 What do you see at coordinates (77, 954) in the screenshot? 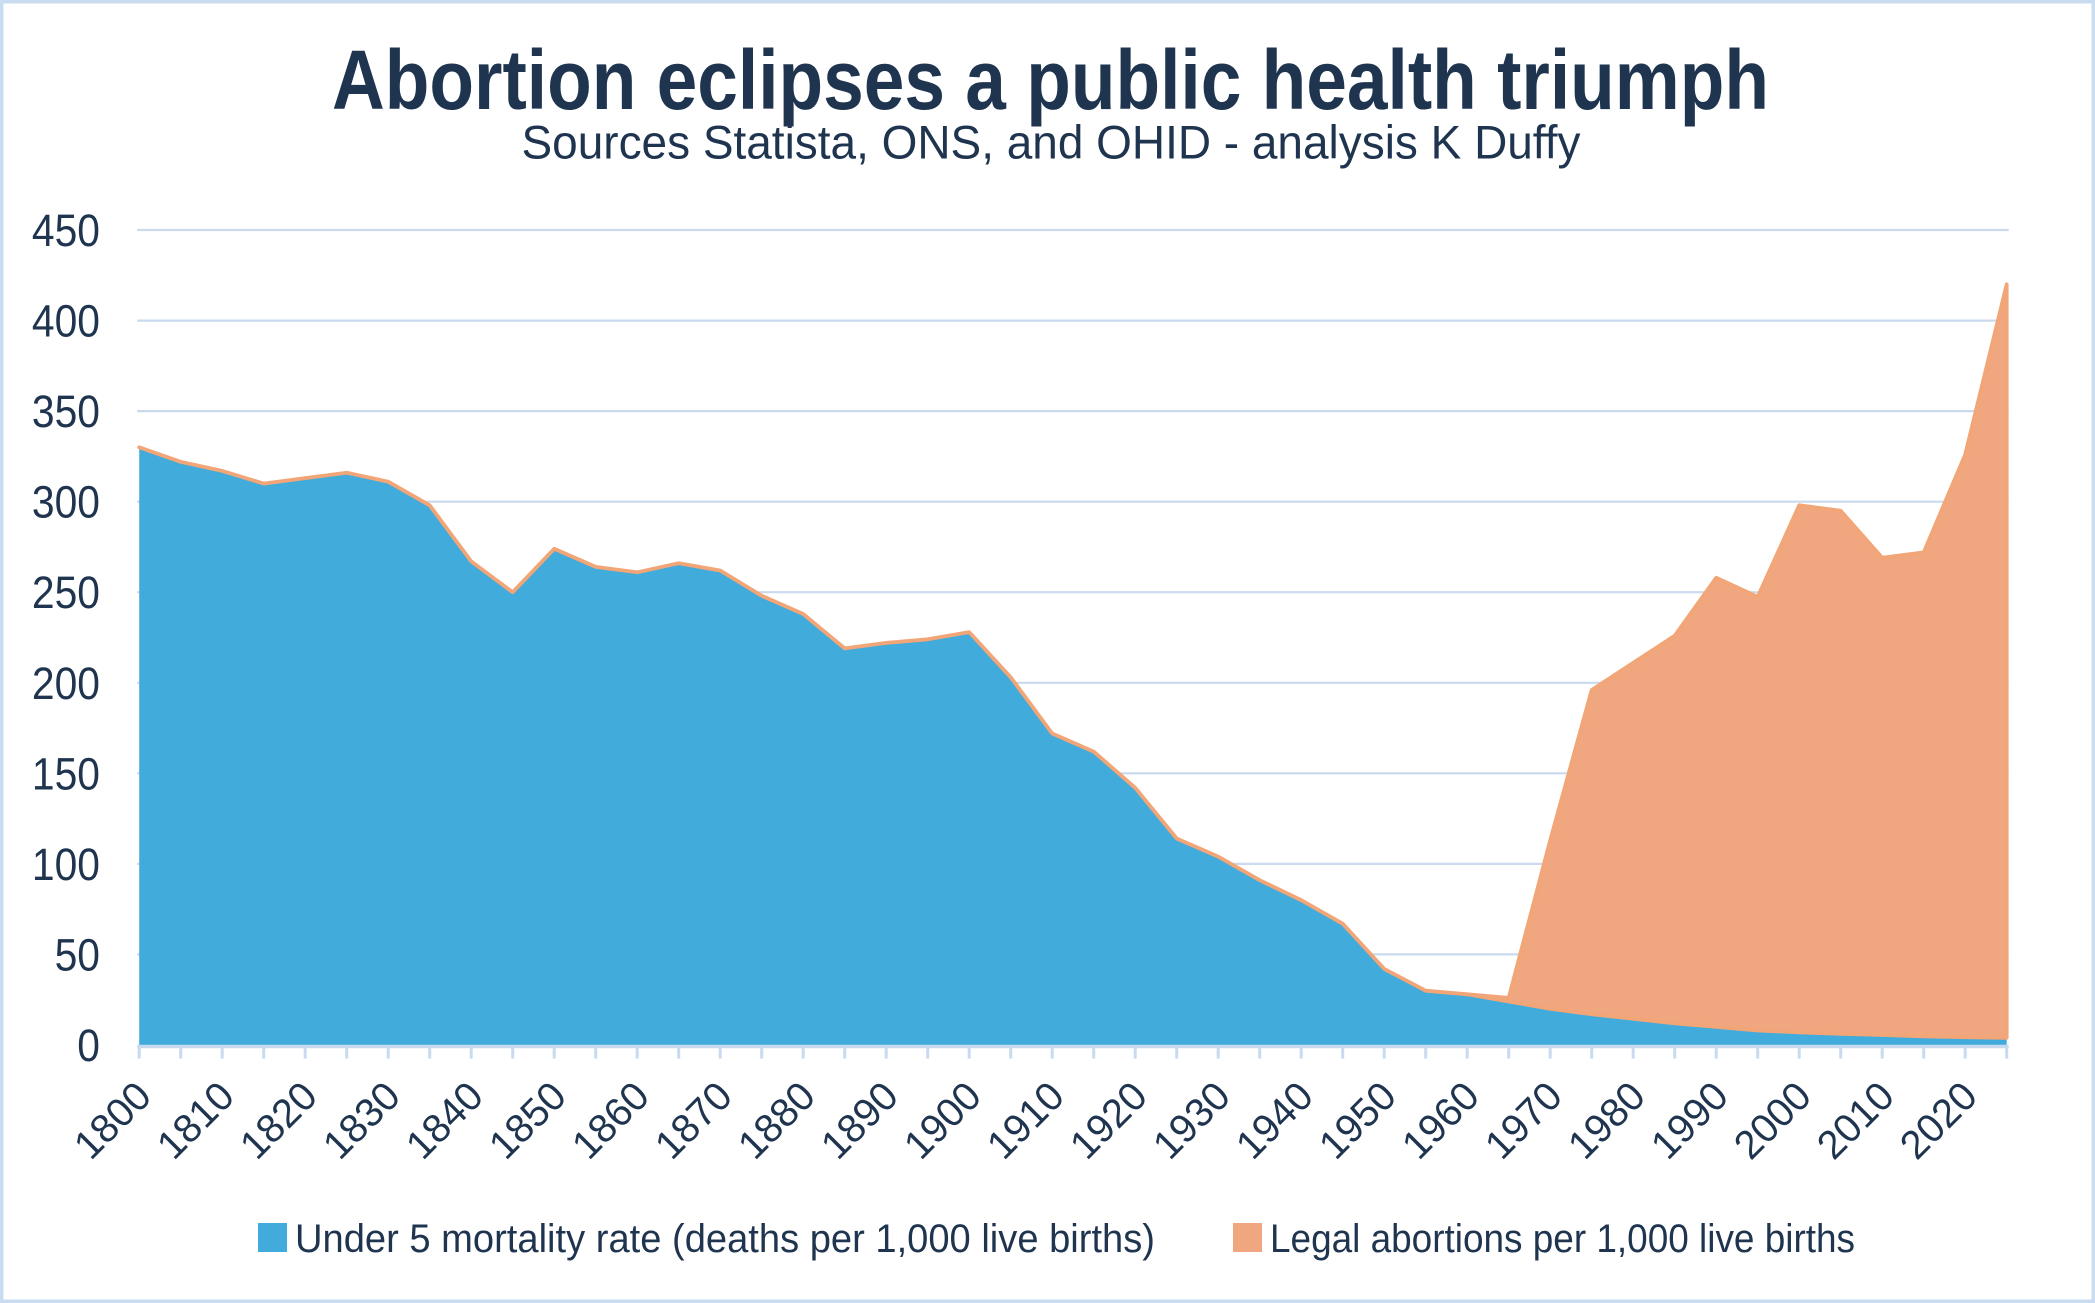
I see `svg-text: 50` at bounding box center [77, 954].